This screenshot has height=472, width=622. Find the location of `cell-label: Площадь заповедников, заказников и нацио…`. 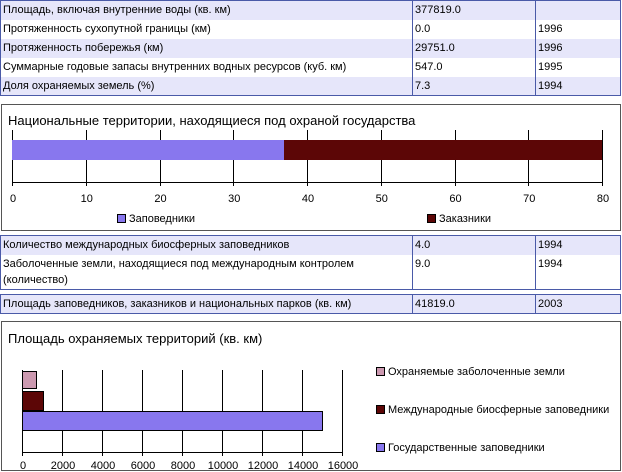

cell-label: Площадь заповедников, заказников и нацио… is located at coordinates (206, 304).